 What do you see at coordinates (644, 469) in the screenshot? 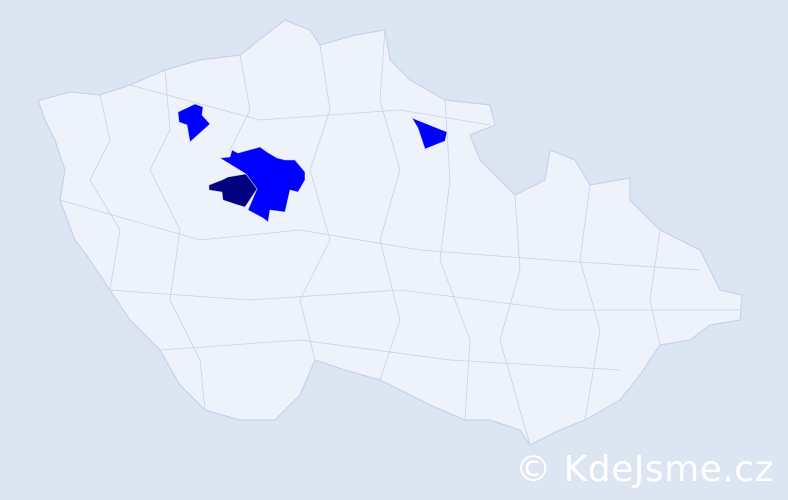
I see `watermark: © KdeJsme.cz` at bounding box center [644, 469].